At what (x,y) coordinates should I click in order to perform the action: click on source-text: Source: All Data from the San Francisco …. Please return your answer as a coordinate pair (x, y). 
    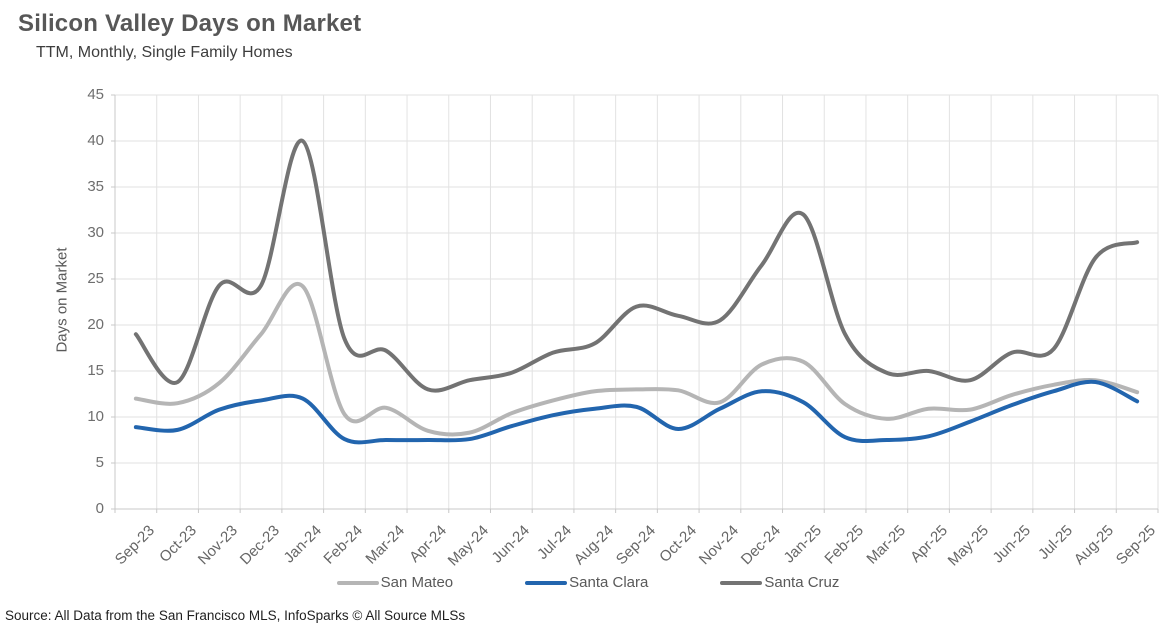
    Looking at the image, I should click on (235, 615).